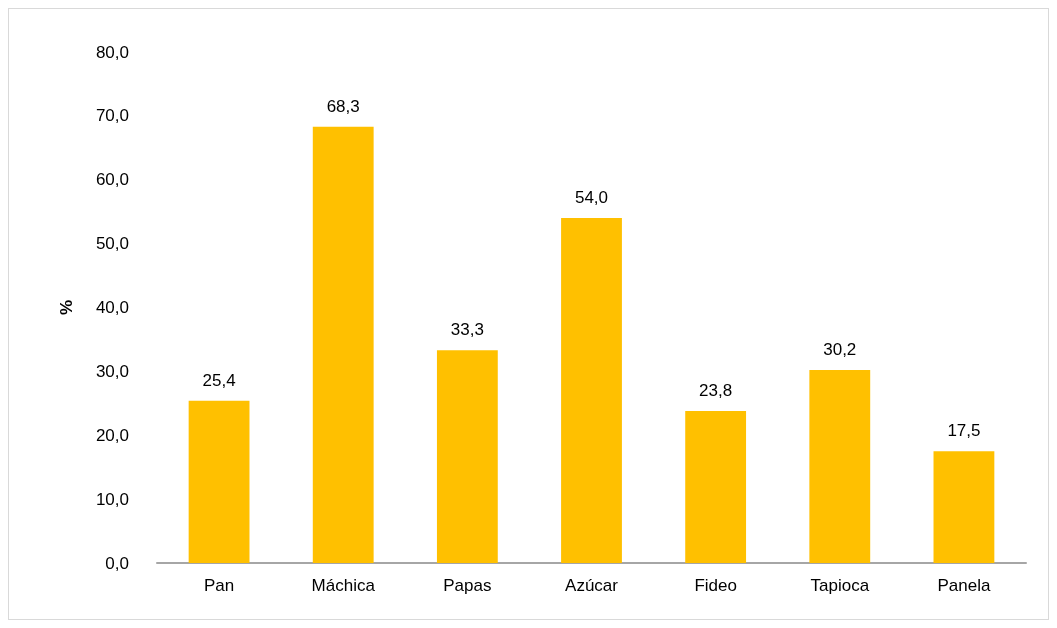 The image size is (1057, 628). Describe the element at coordinates (112, 307) in the screenshot. I see `y-tick-label: 40,0` at that location.